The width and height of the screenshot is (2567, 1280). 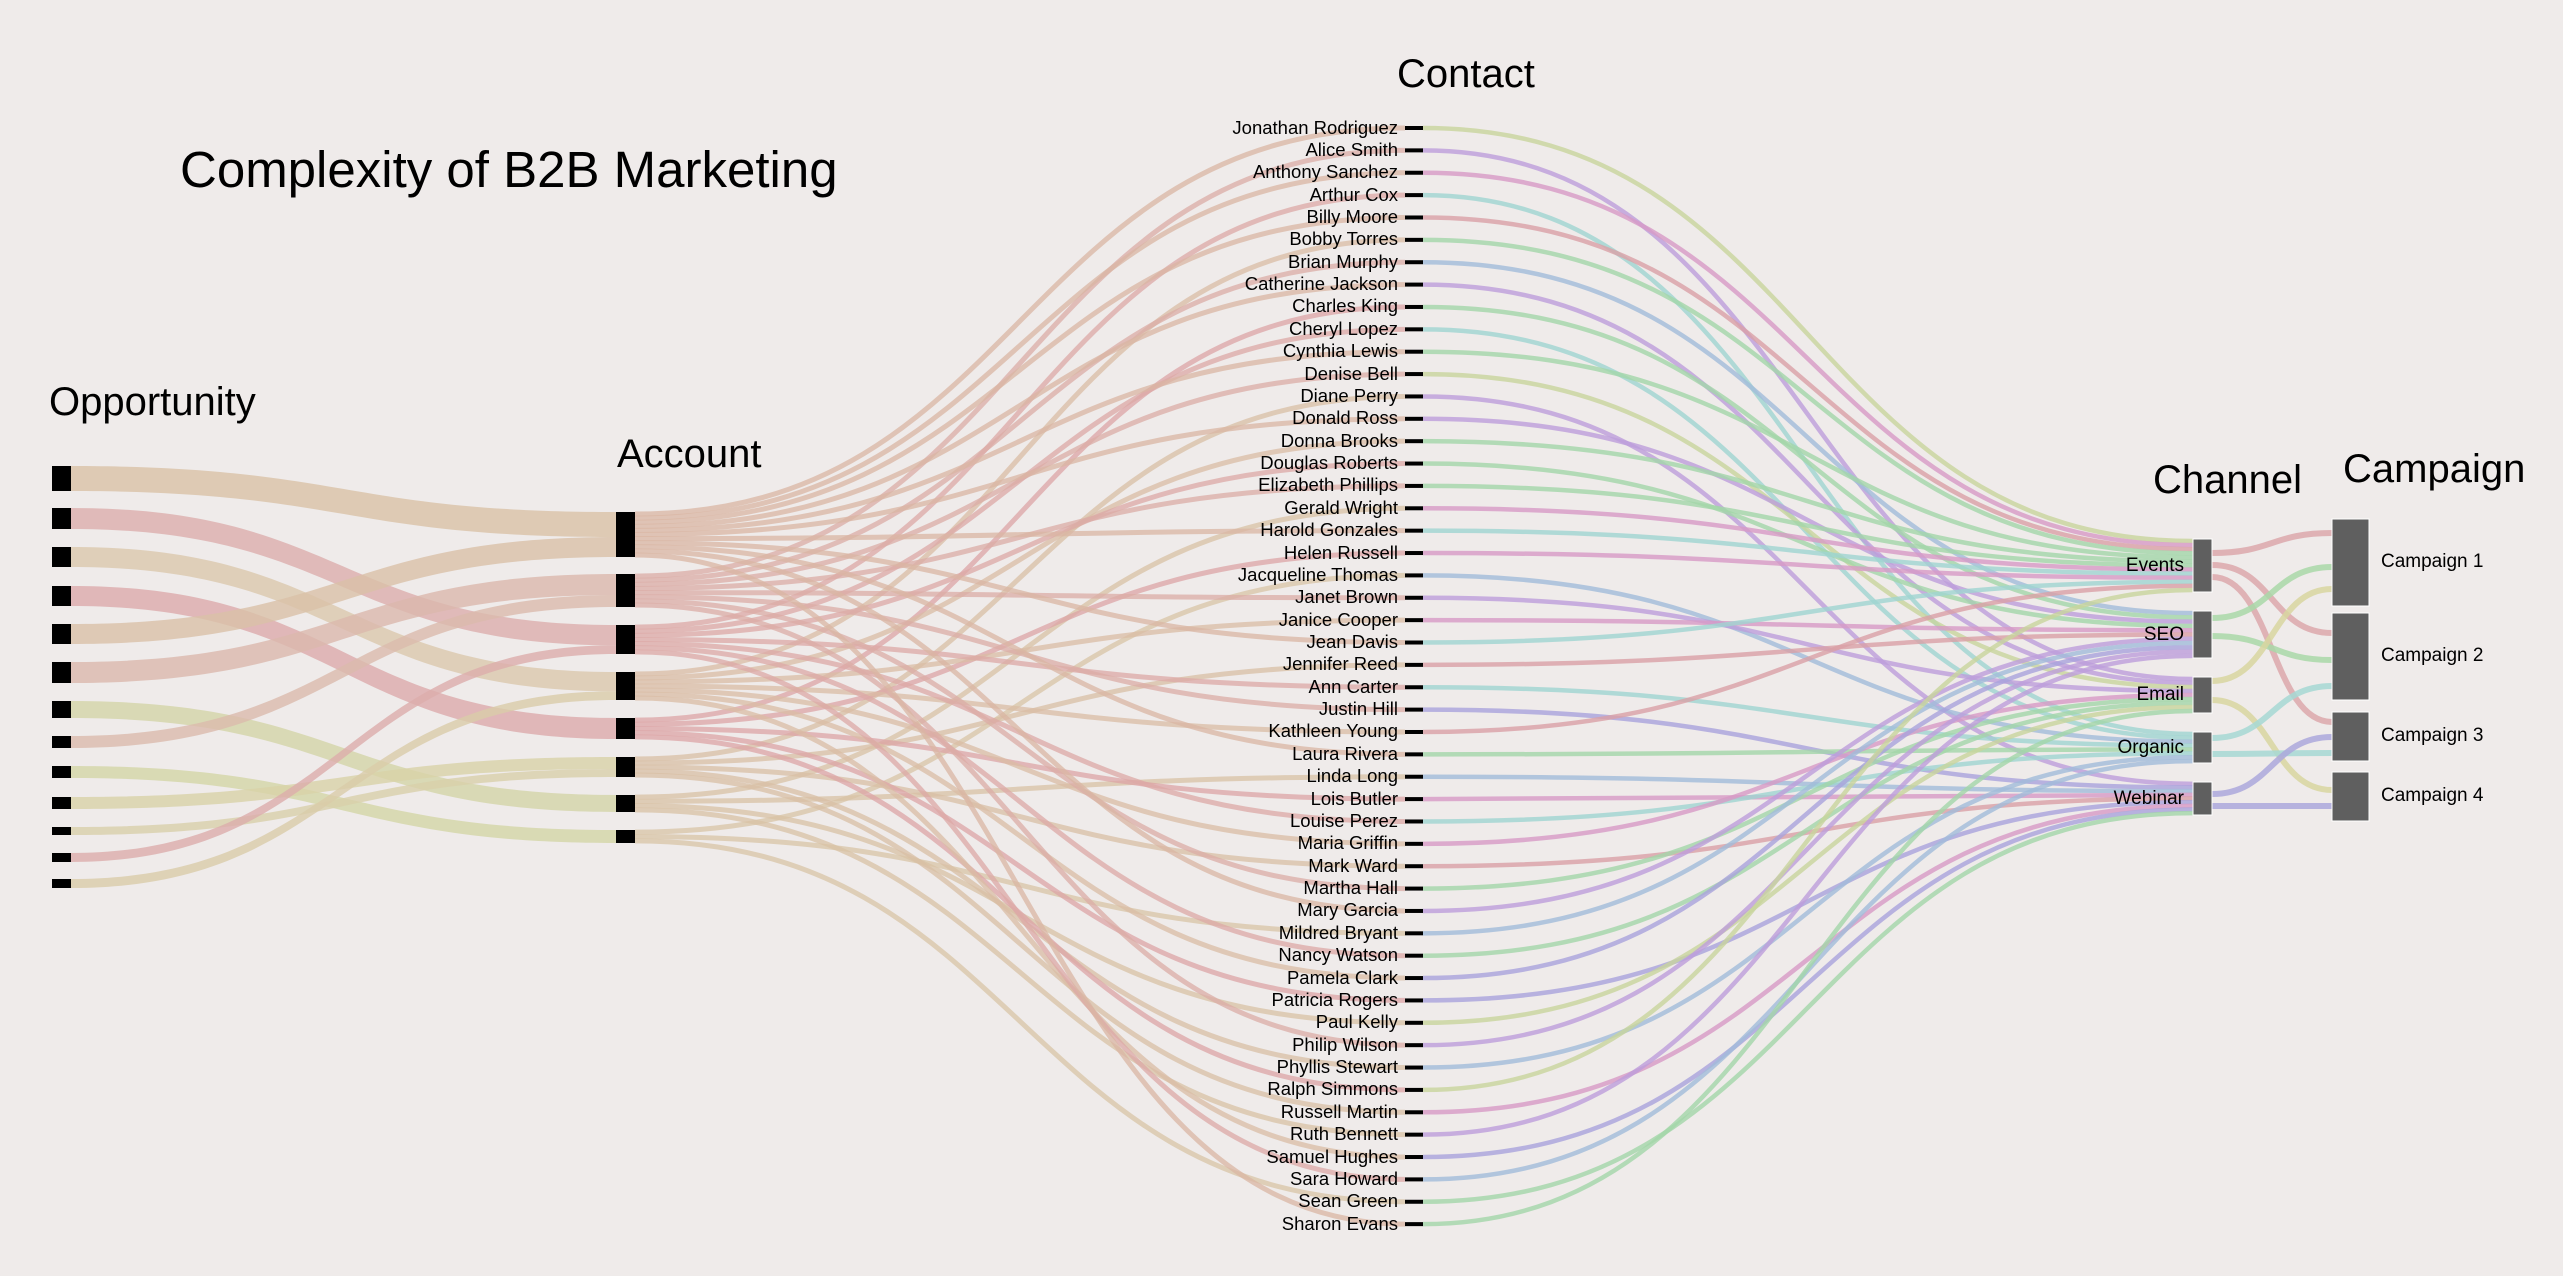 I want to click on channel-label-email: Email, so click(x=2160, y=694).